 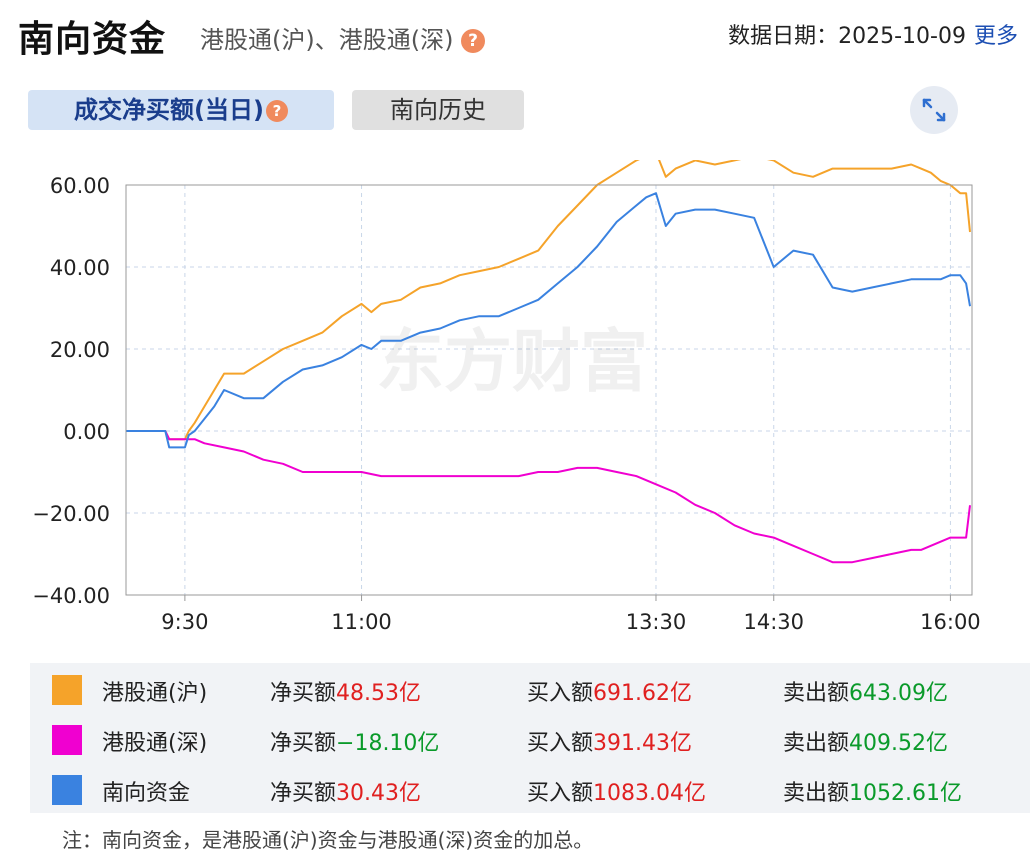 What do you see at coordinates (388, 743) in the screenshot?
I see `net-buy-value: −18.10亿` at bounding box center [388, 743].